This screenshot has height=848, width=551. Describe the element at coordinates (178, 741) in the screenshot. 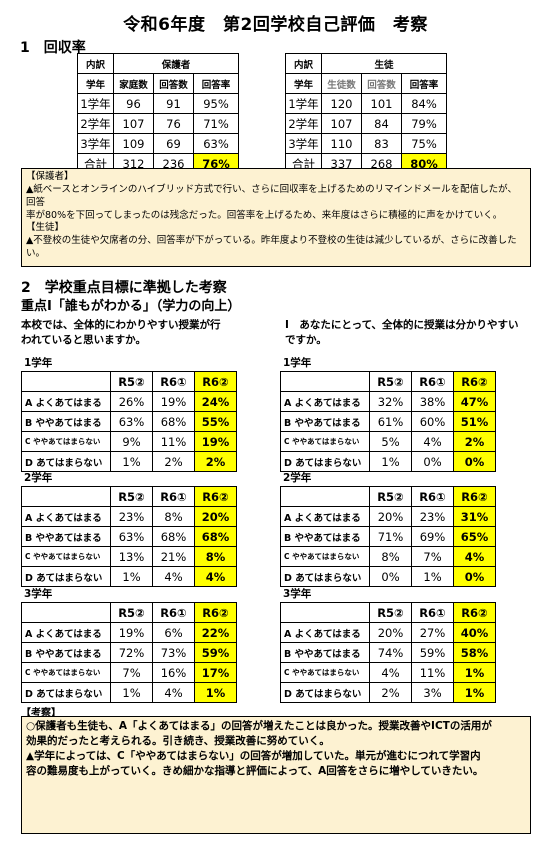

I see `analysis-text: 効果的だったと考えられる。引き続き、授業改善に努めていく。` at that location.